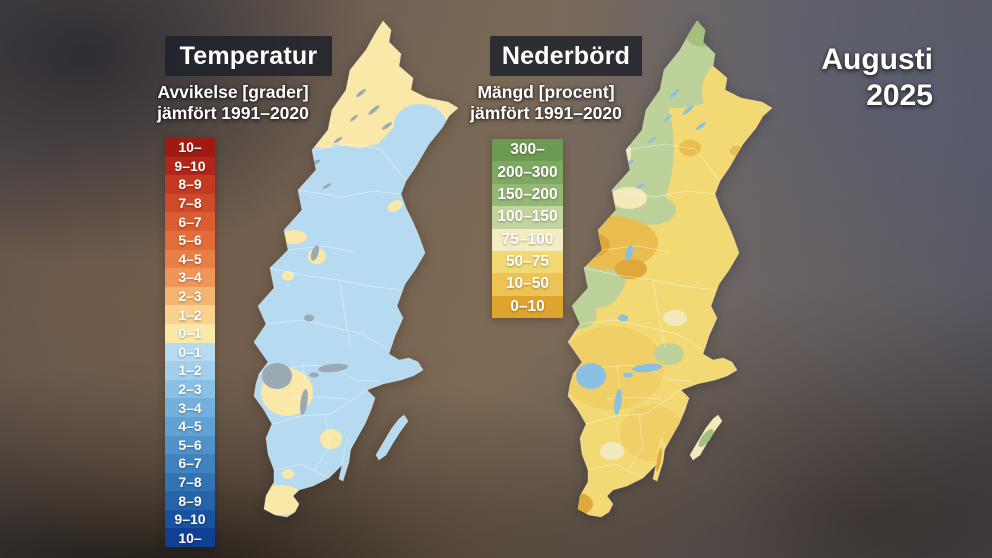  Describe the element at coordinates (233, 92) in the screenshot. I see `temperature-subtitle-line1: Avvikelse [grader]` at that location.